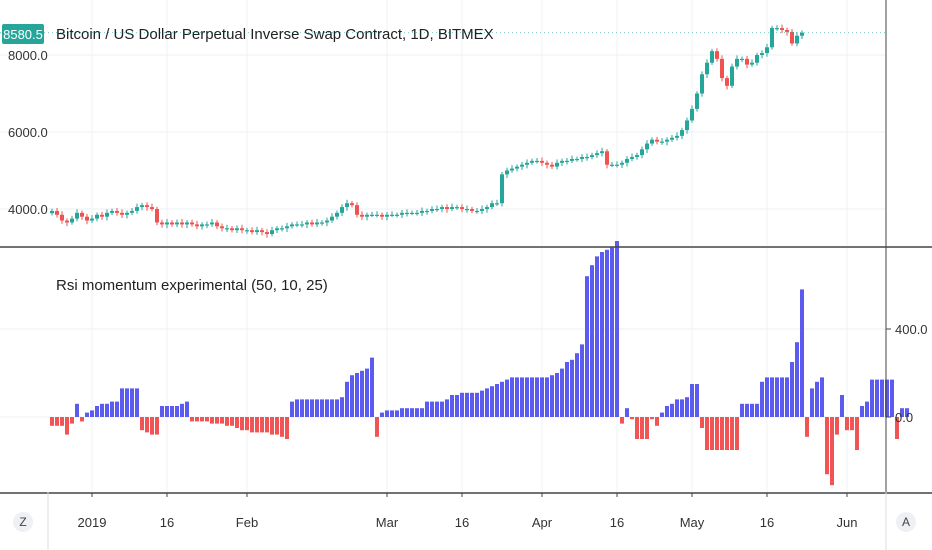 This screenshot has width=932, height=550. Describe the element at coordinates (23, 522) in the screenshot. I see `zoom-button: Z` at that location.